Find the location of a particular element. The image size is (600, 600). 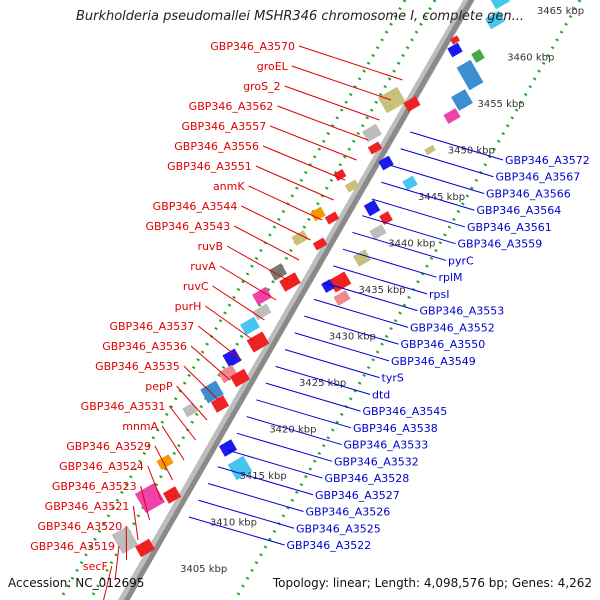

kbp-tick-label: 3410 kbp is located at coordinates (233, 523).